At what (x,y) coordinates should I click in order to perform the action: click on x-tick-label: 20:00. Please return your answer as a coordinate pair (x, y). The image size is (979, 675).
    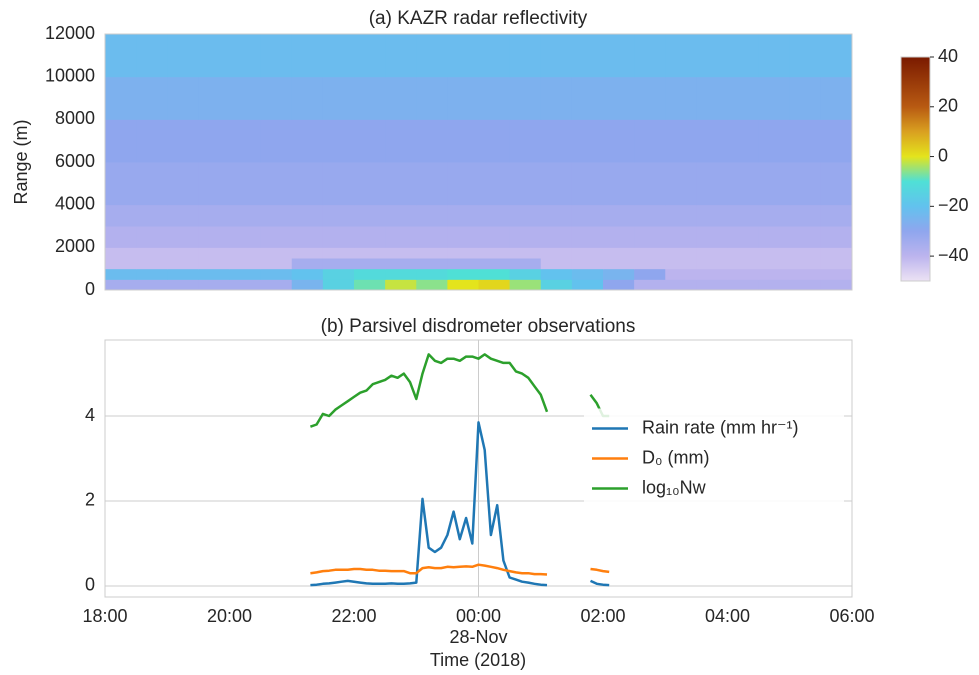
    Looking at the image, I should click on (229, 616).